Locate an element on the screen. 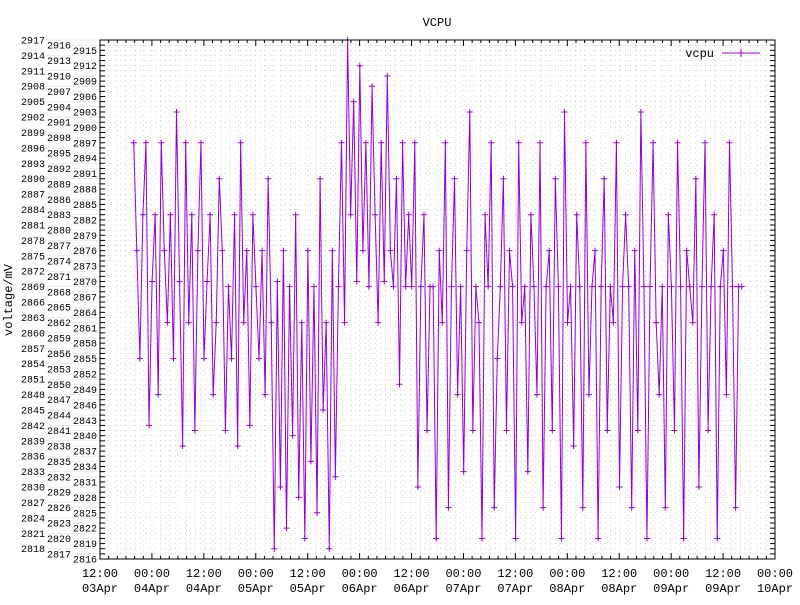  y-tick-label: 2831 is located at coordinates (85, 483).